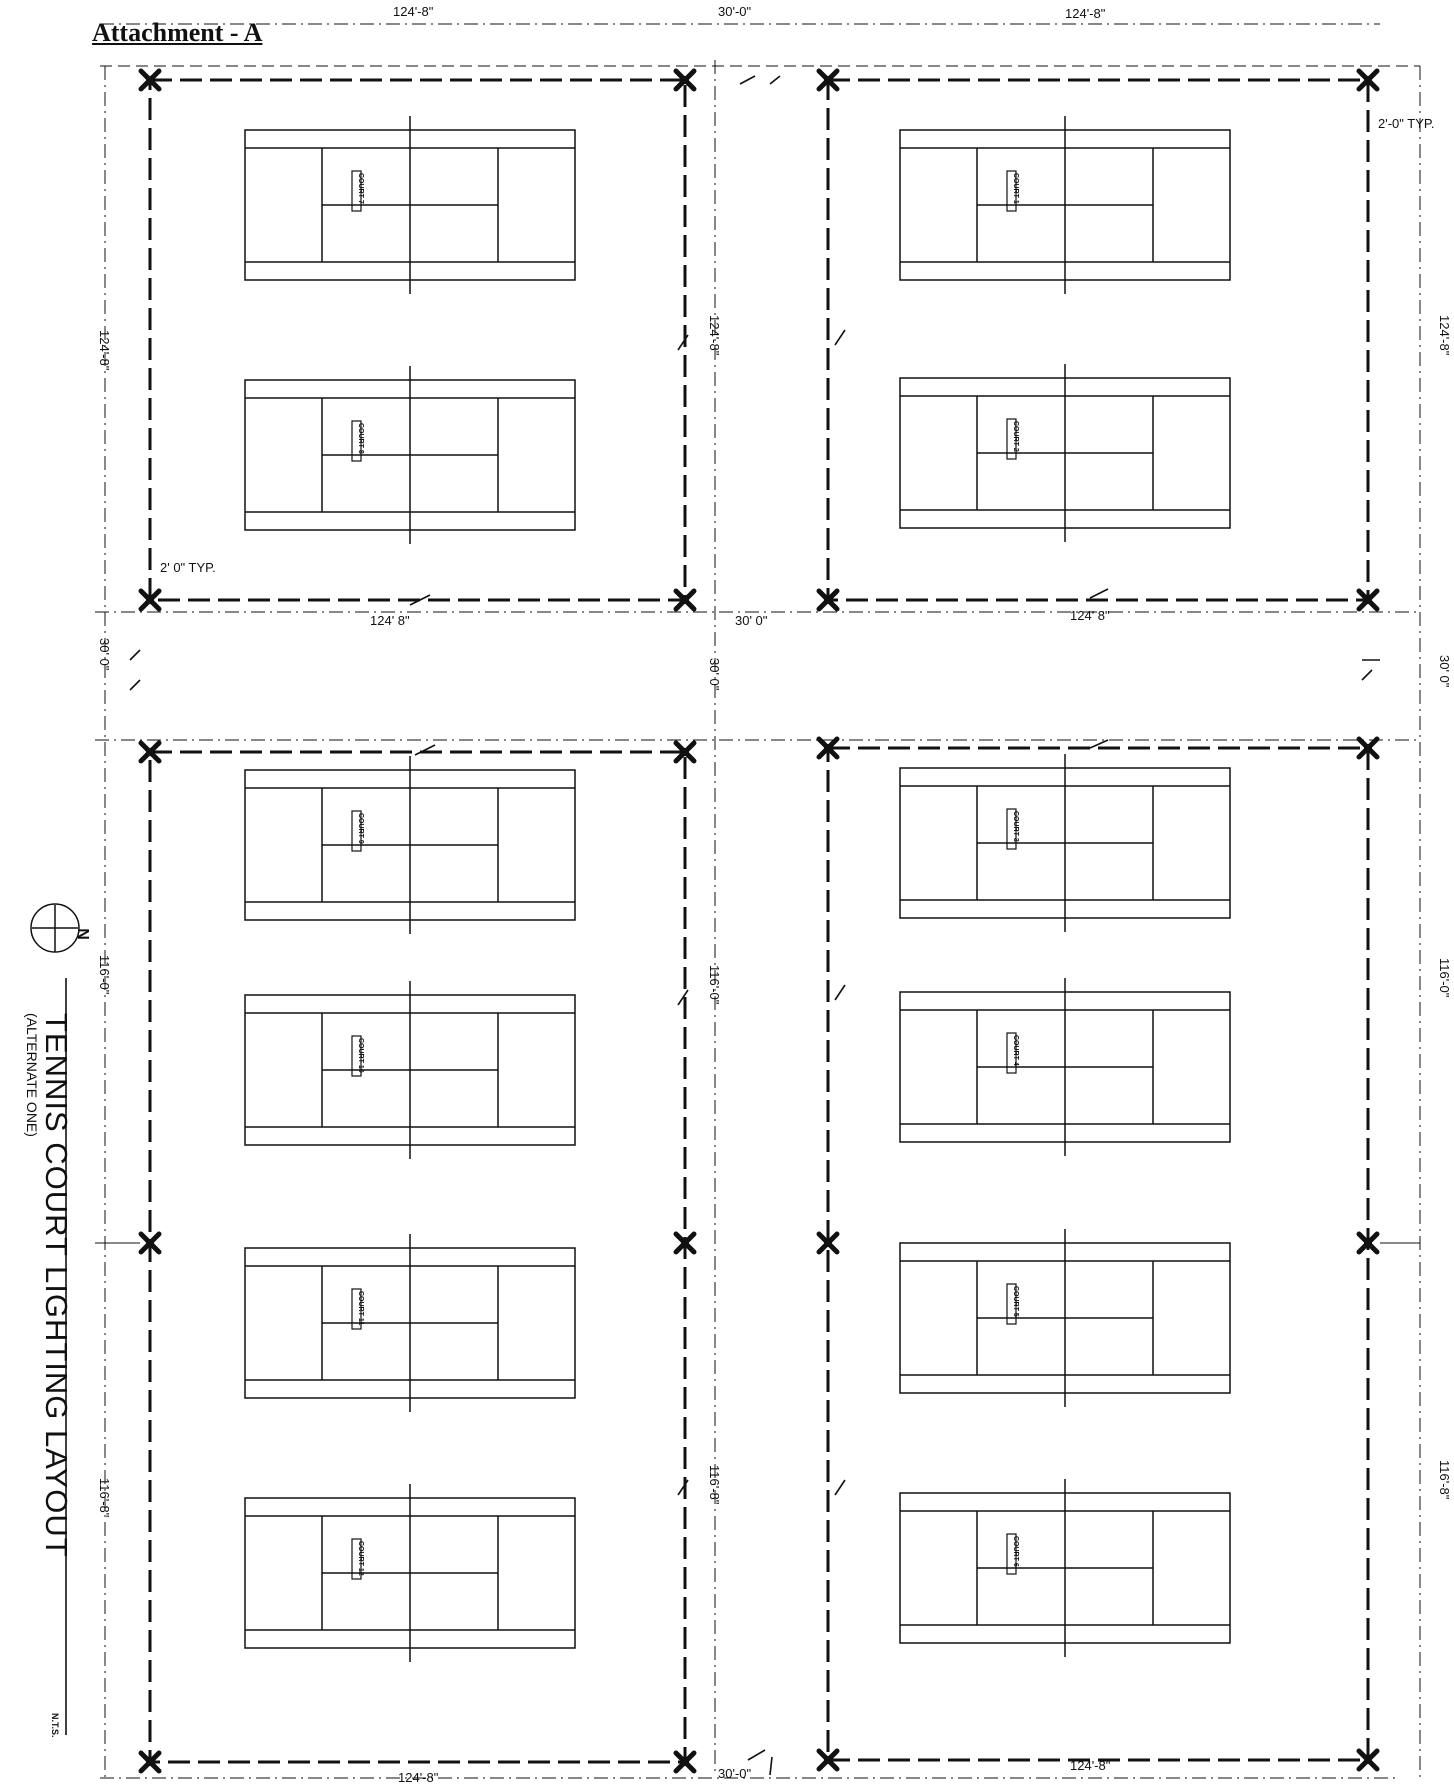  What do you see at coordinates (55, 928) in the screenshot?
I see `north-arrow-icon` at bounding box center [55, 928].